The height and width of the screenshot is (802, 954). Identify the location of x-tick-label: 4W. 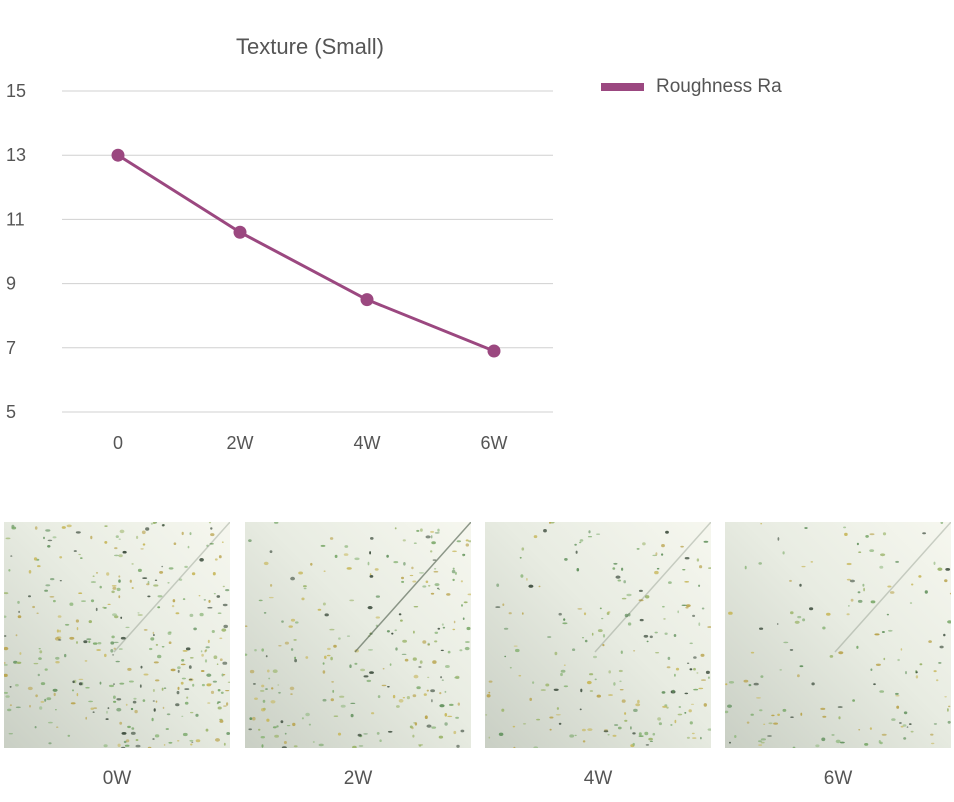
(367, 443).